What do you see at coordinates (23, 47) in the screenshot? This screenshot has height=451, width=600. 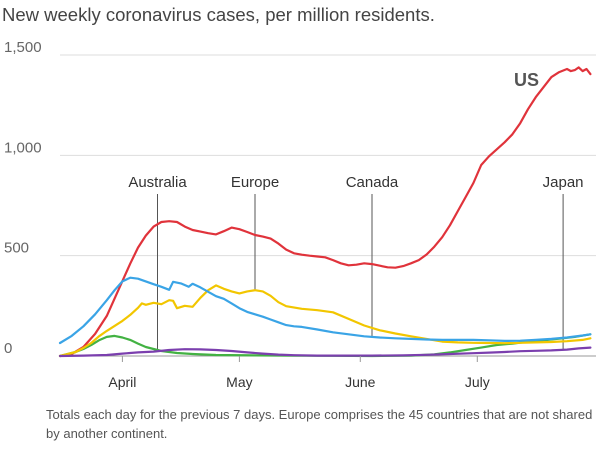 I see `y-tick-label-1500: 1,500` at bounding box center [23, 47].